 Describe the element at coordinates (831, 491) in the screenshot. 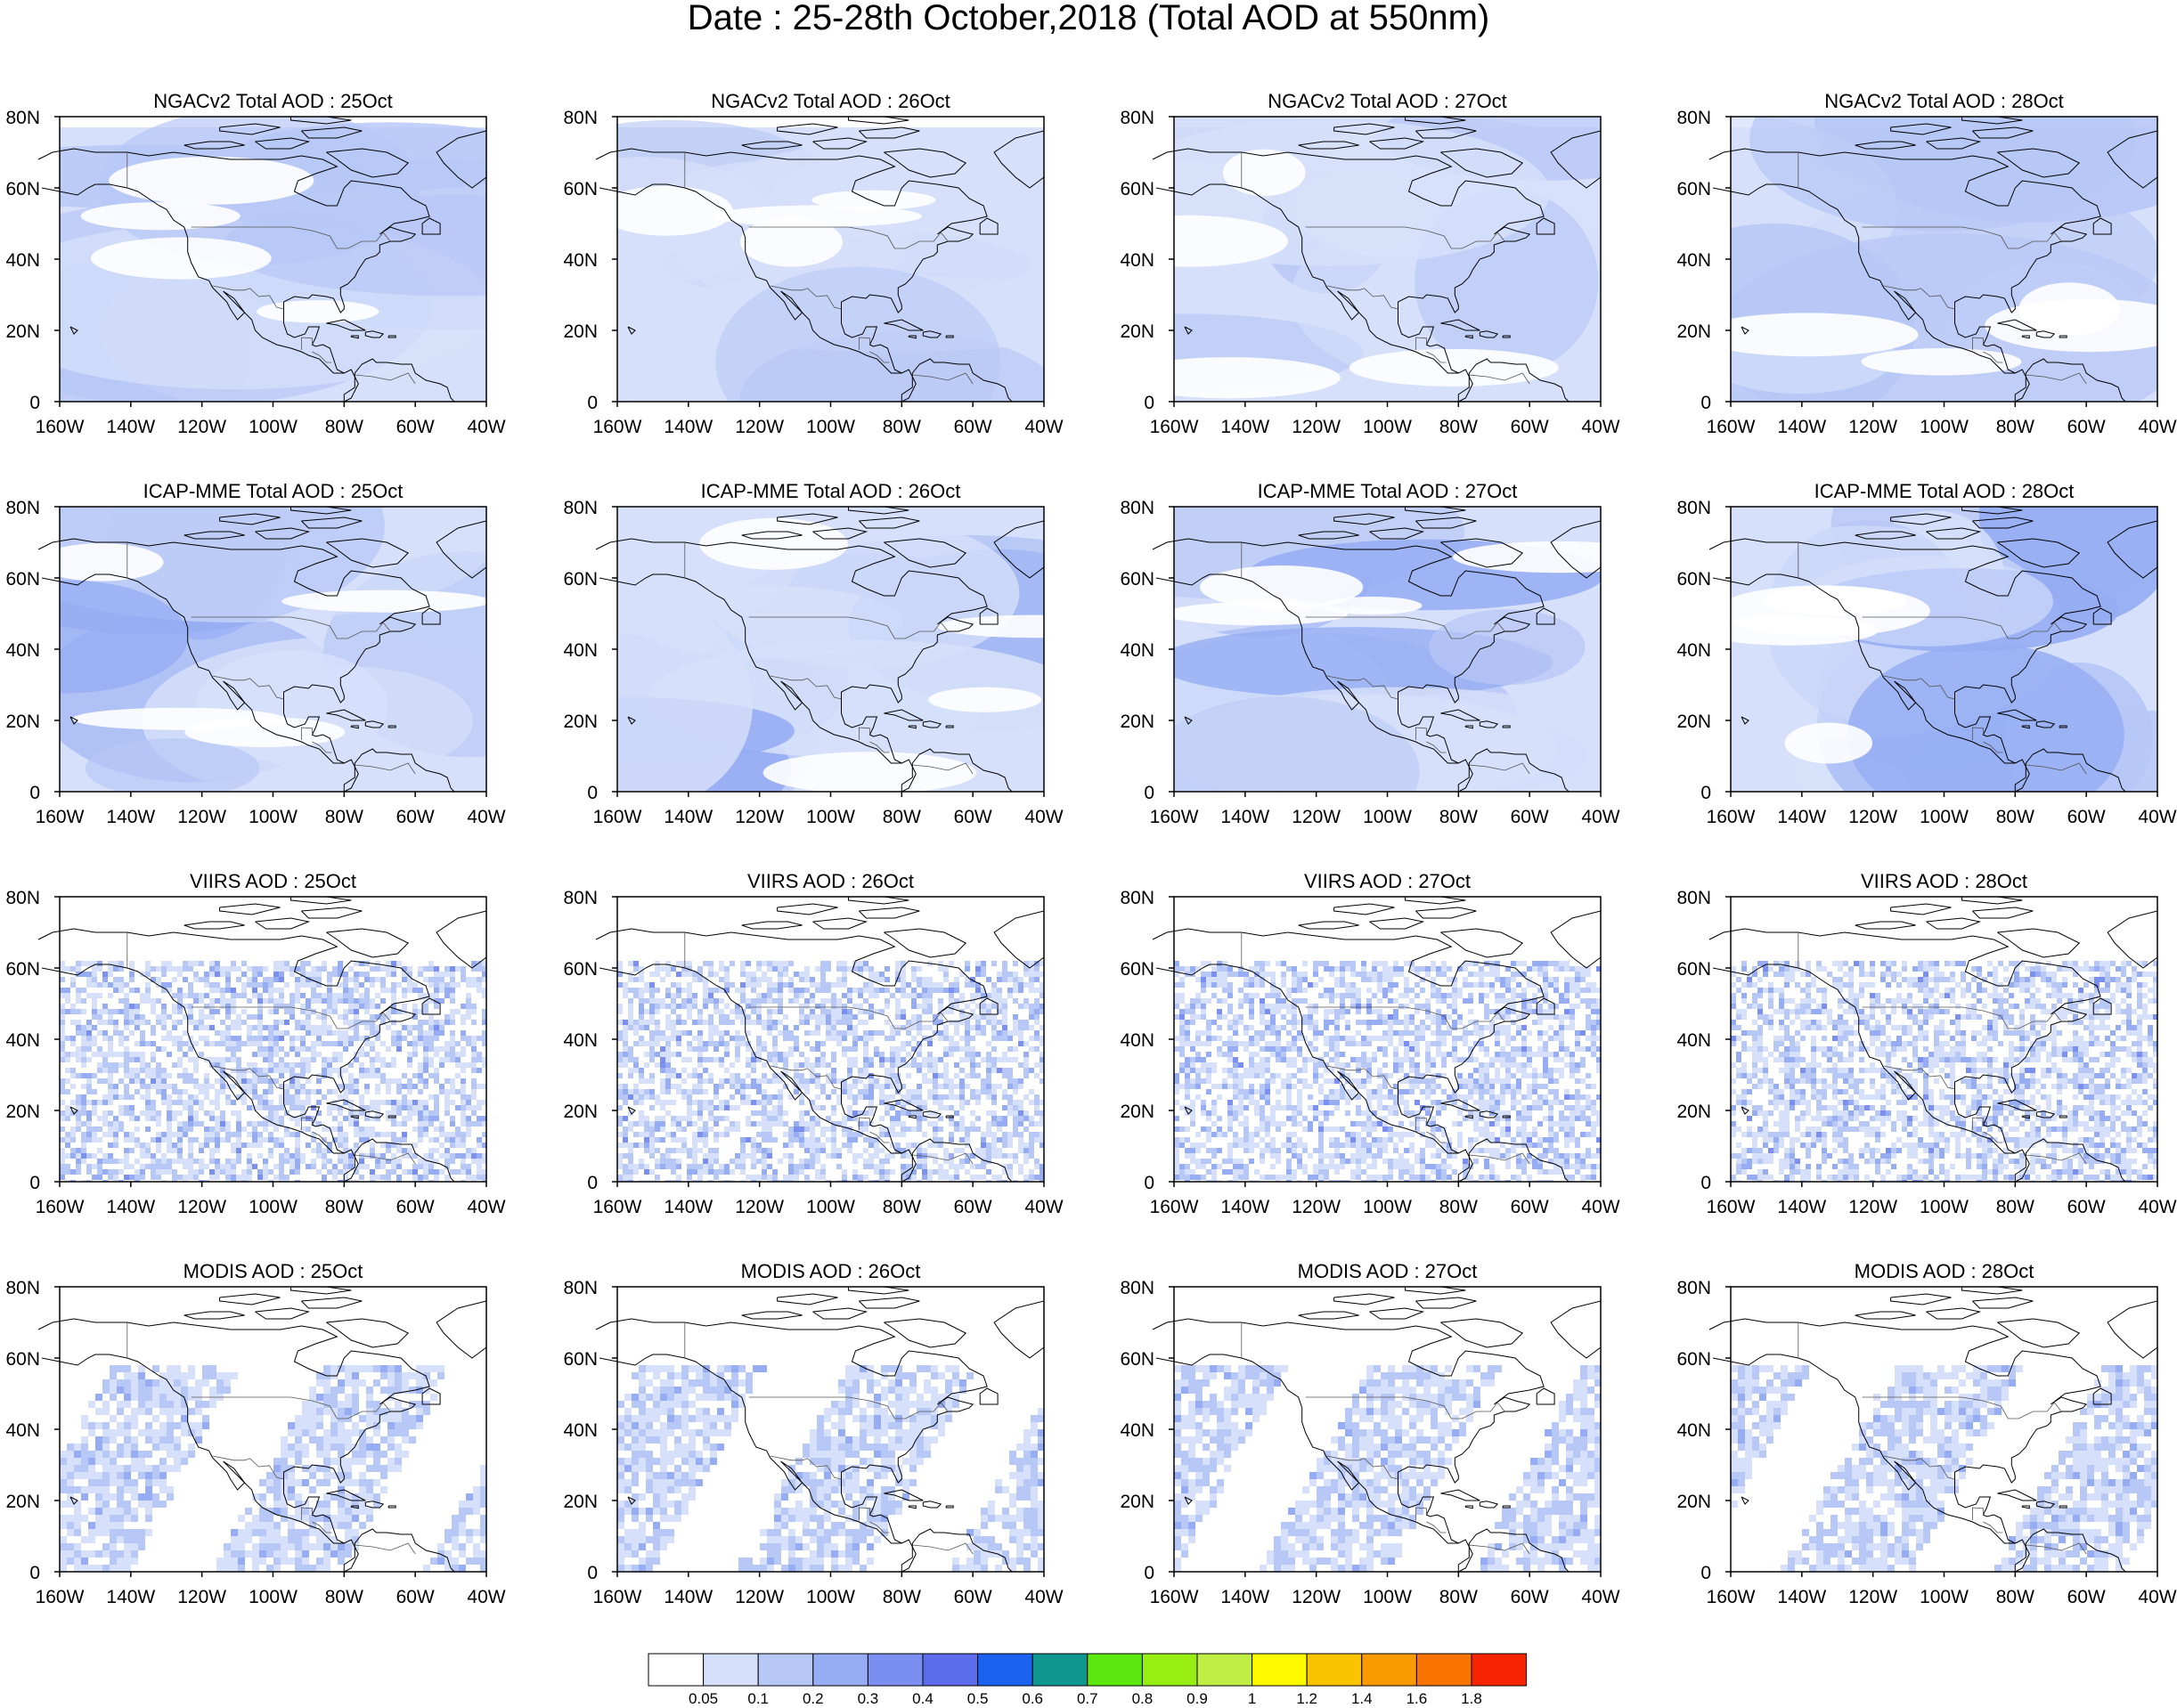

I see `panel-title: ICAP-MME Total AOD : 26Oct` at that location.